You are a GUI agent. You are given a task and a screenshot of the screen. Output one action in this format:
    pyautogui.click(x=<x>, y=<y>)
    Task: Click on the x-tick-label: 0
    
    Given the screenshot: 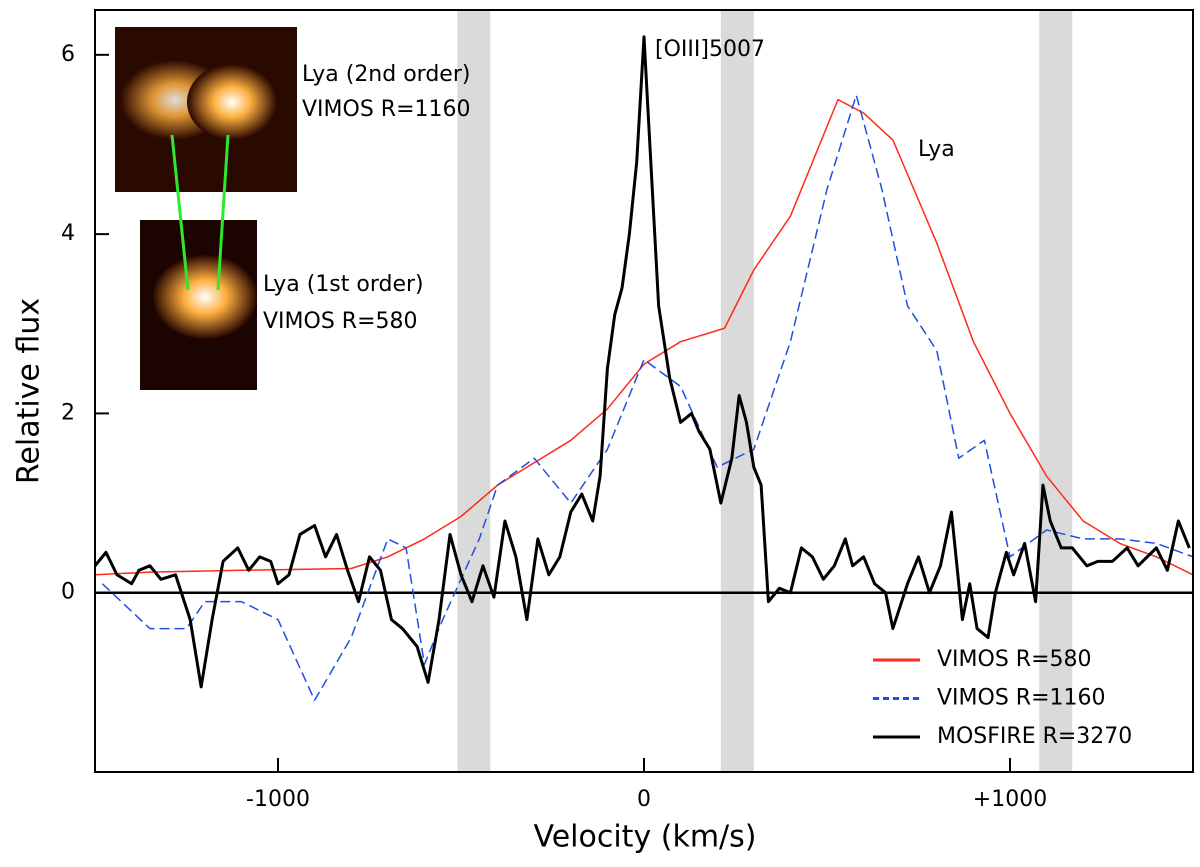 What is the action you would take?
    pyautogui.click(x=644, y=799)
    